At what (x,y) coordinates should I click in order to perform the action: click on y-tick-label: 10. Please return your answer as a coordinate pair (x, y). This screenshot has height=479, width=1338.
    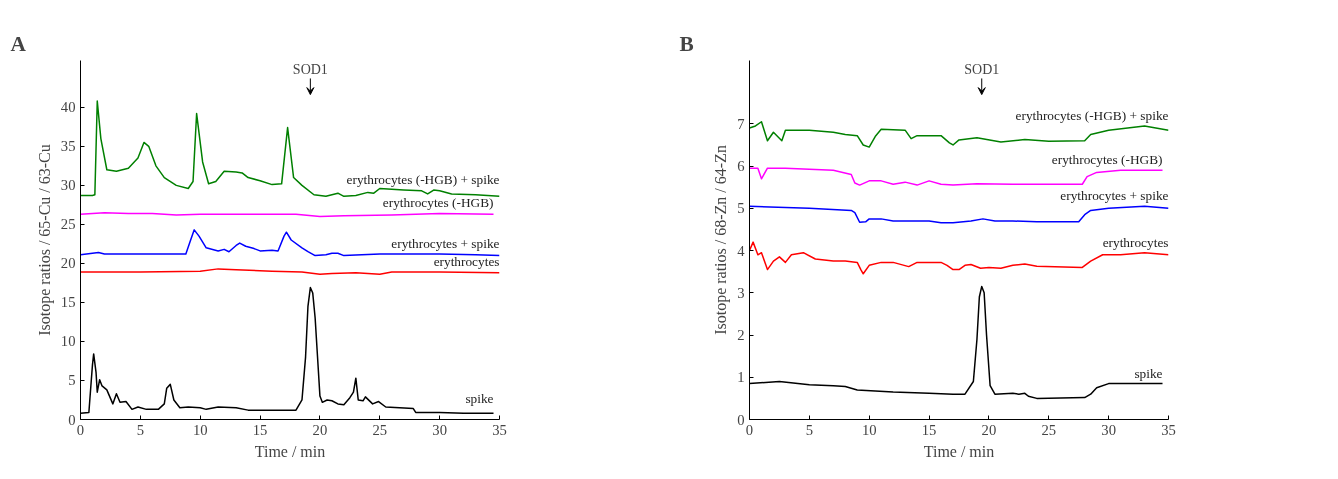
    Looking at the image, I should click on (68, 341).